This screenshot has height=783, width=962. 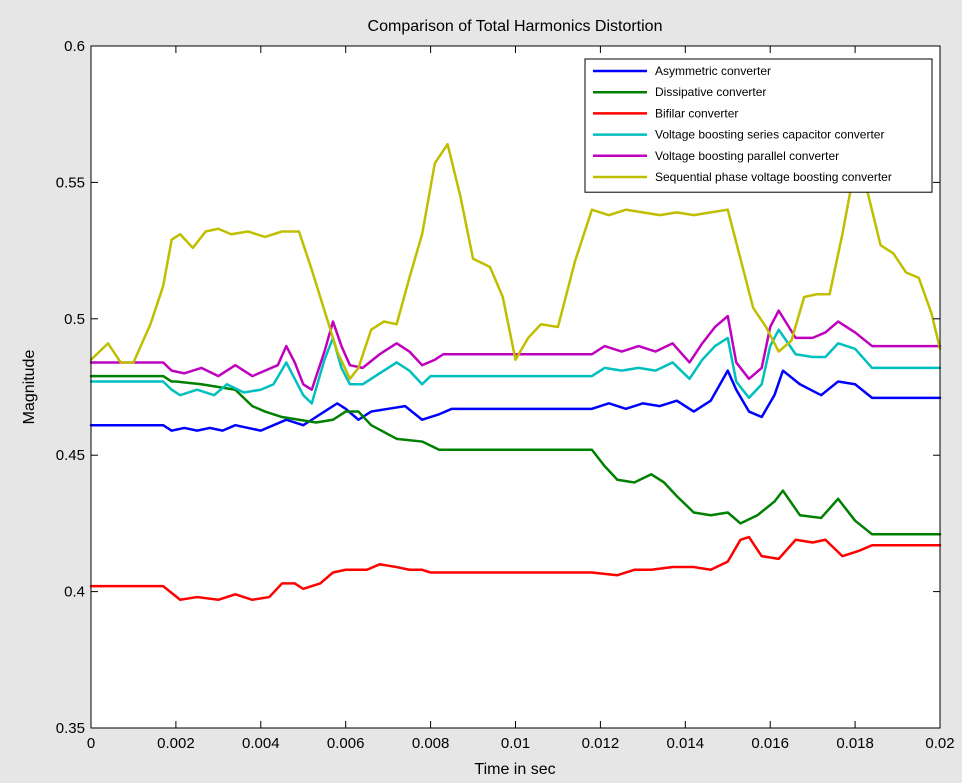 I want to click on legend-box, so click(x=758, y=125).